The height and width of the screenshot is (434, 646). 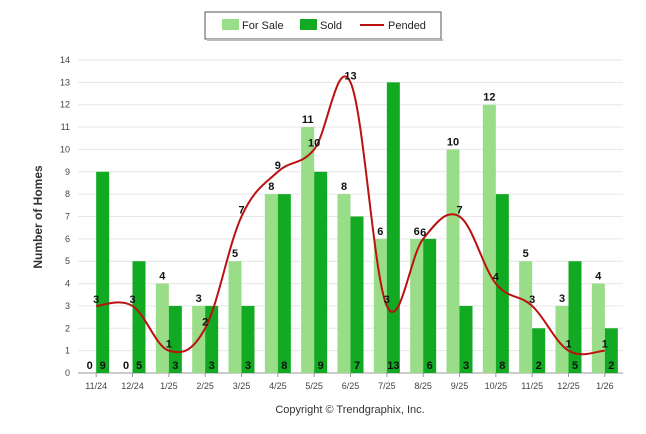 I want to click on y-tick-label: 12, so click(x=65, y=105).